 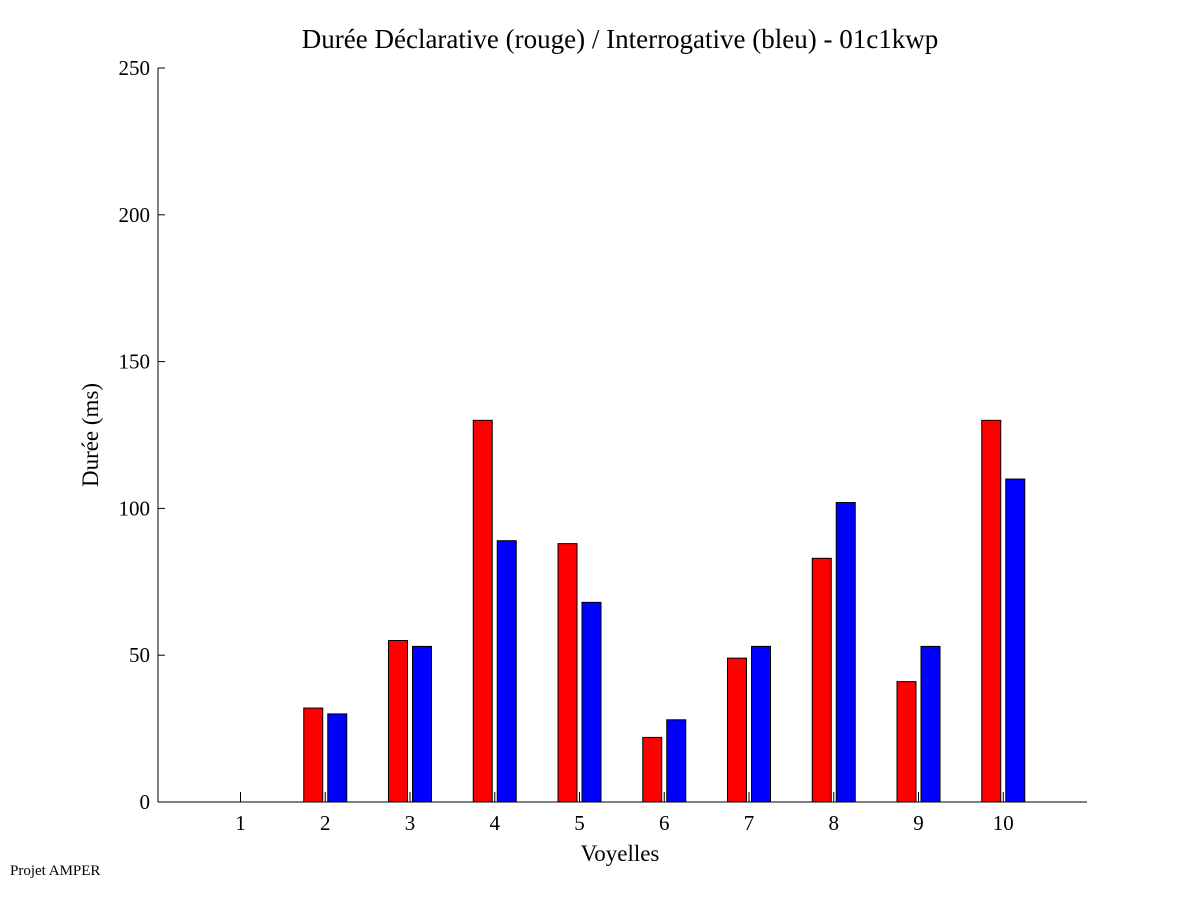 What do you see at coordinates (139, 655) in the screenshot?
I see `y-tick-label: 50` at bounding box center [139, 655].